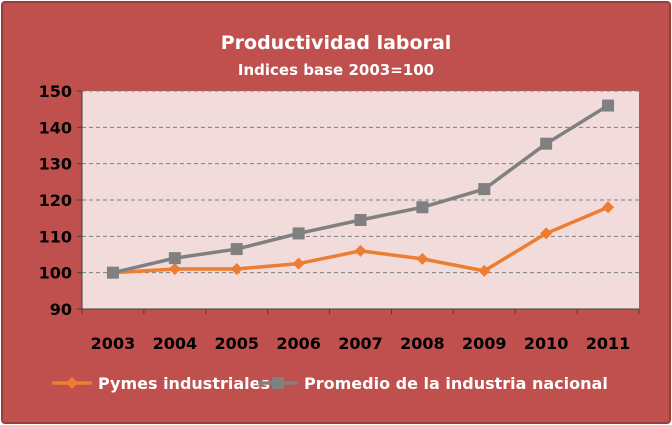 This screenshot has height=425, width=672. I want to click on y-axis-ticks: 90 100 110 120 130 140 150, so click(55, 200).